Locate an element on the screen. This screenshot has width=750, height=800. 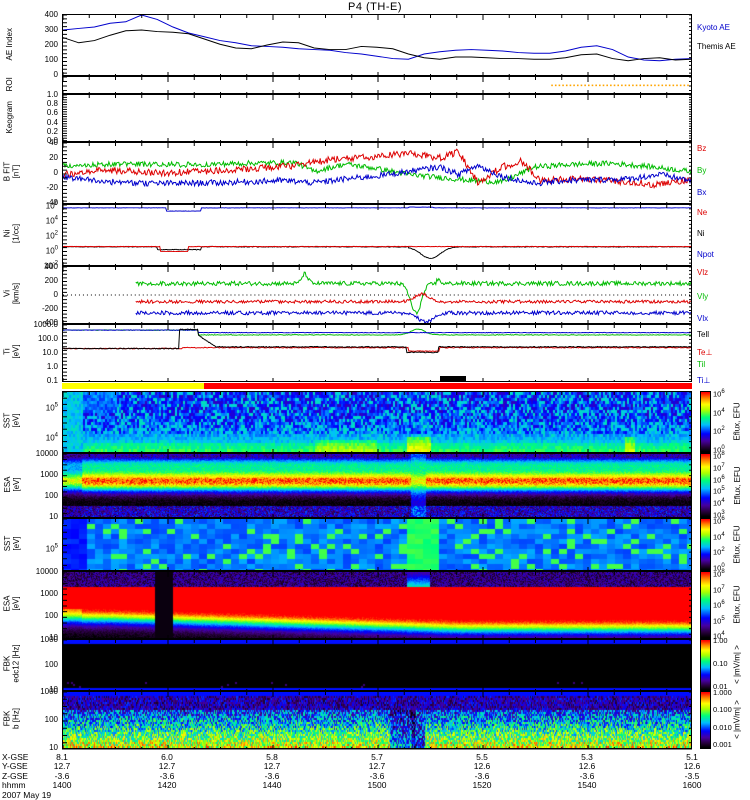
axis-tick-value-x-gse: 6.0 is located at coordinates (167, 757).